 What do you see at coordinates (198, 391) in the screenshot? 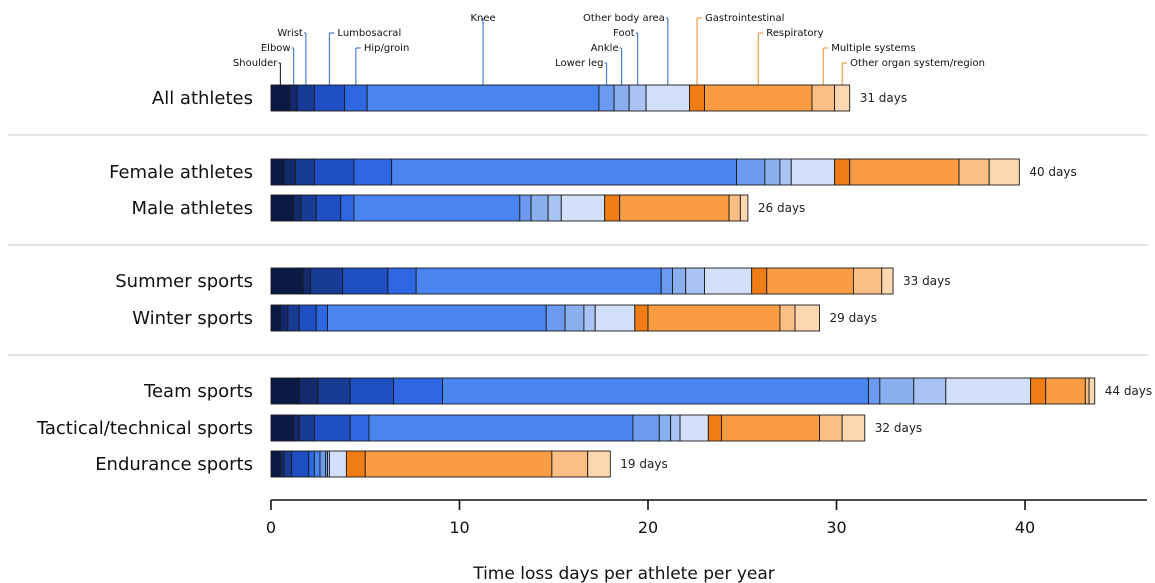
I see `category-label: Team sports` at bounding box center [198, 391].